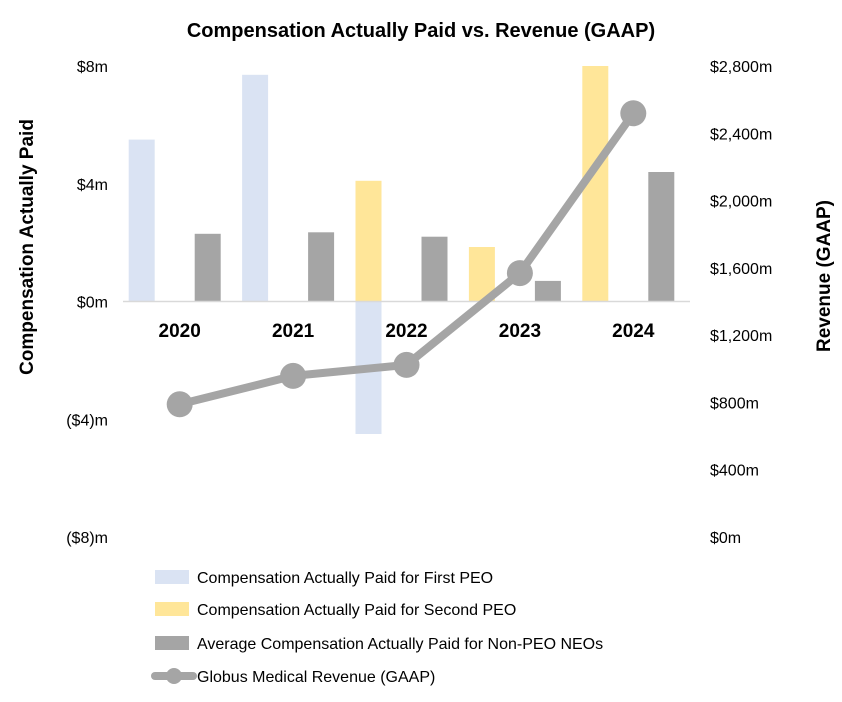 The width and height of the screenshot is (842, 702). What do you see at coordinates (92, 67) in the screenshot?
I see `left-tick-label: $8m` at bounding box center [92, 67].